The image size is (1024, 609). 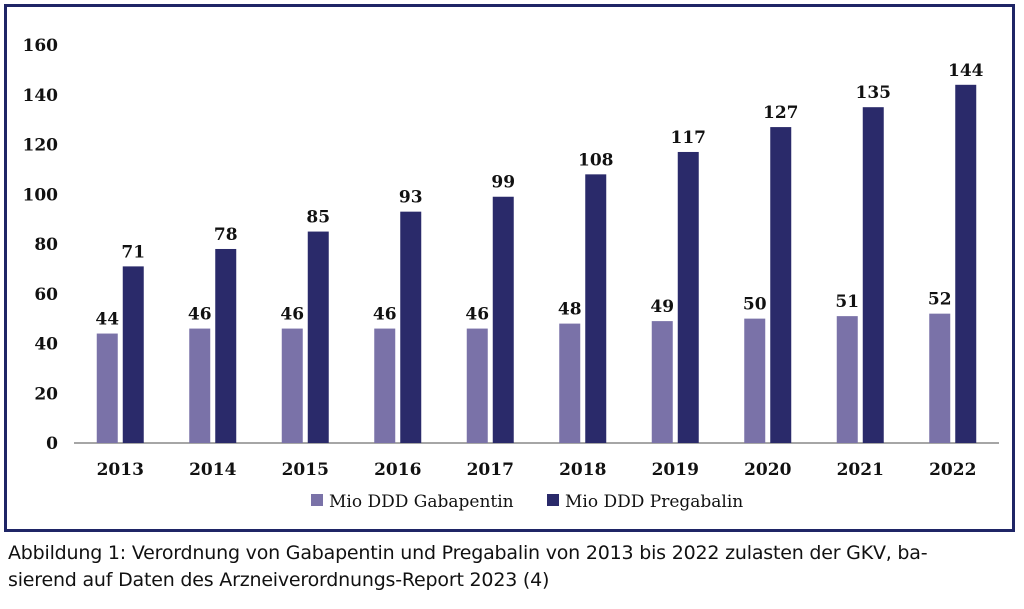 I want to click on data-label: 108, so click(x=596, y=160).